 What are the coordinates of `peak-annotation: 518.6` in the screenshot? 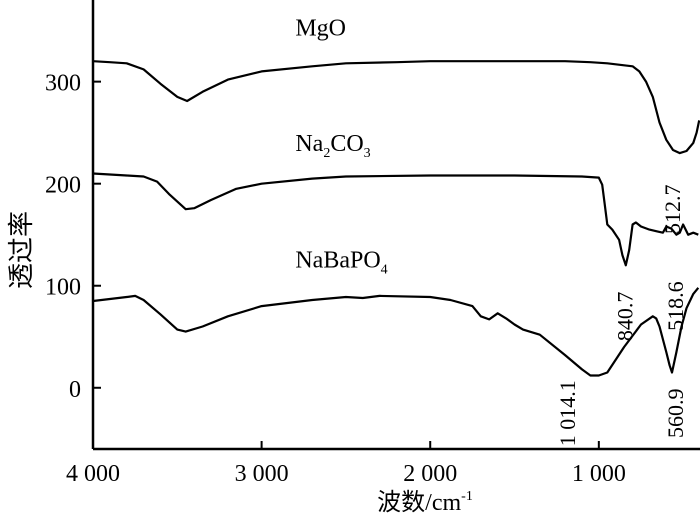 It's located at (675, 306).